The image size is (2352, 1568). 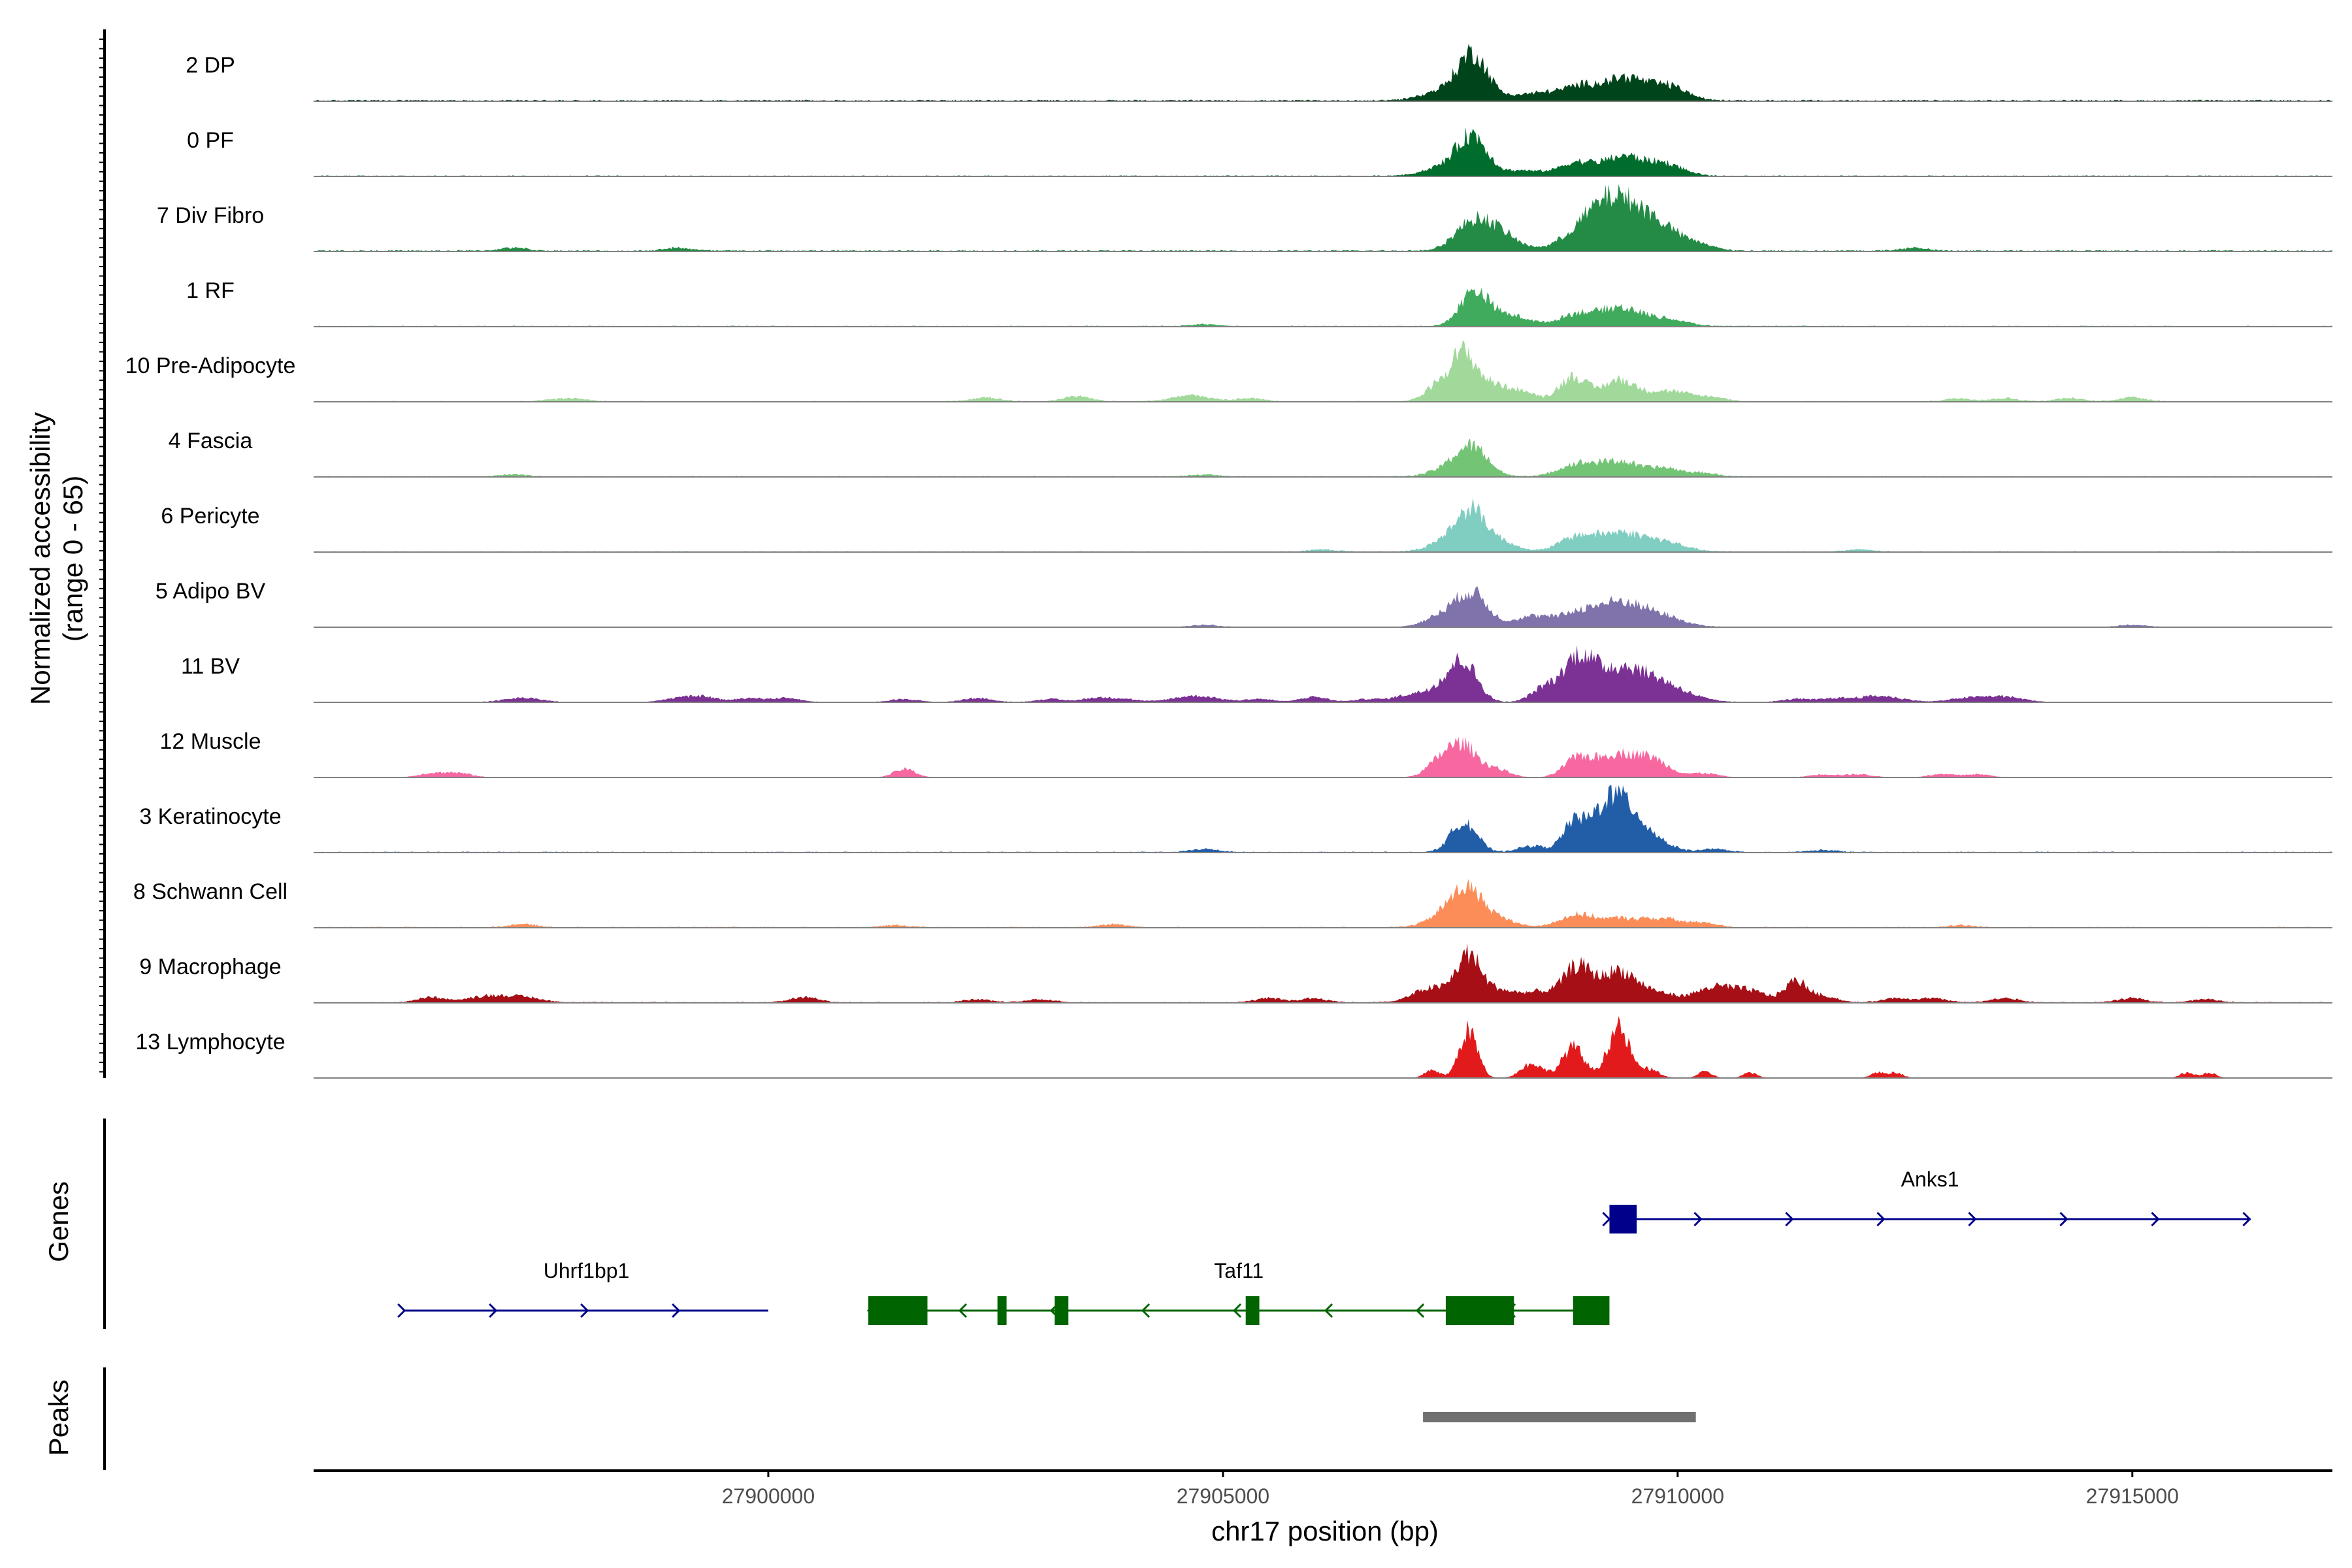 I want to click on peak-region-bar, so click(x=1559, y=1417).